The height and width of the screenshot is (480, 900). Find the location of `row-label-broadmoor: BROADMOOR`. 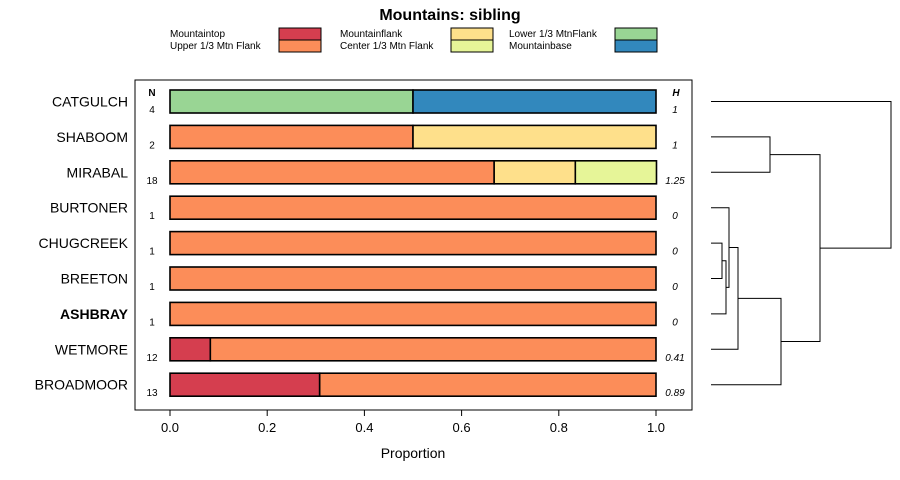

row-label-broadmoor: BROADMOOR is located at coordinates (81, 385).